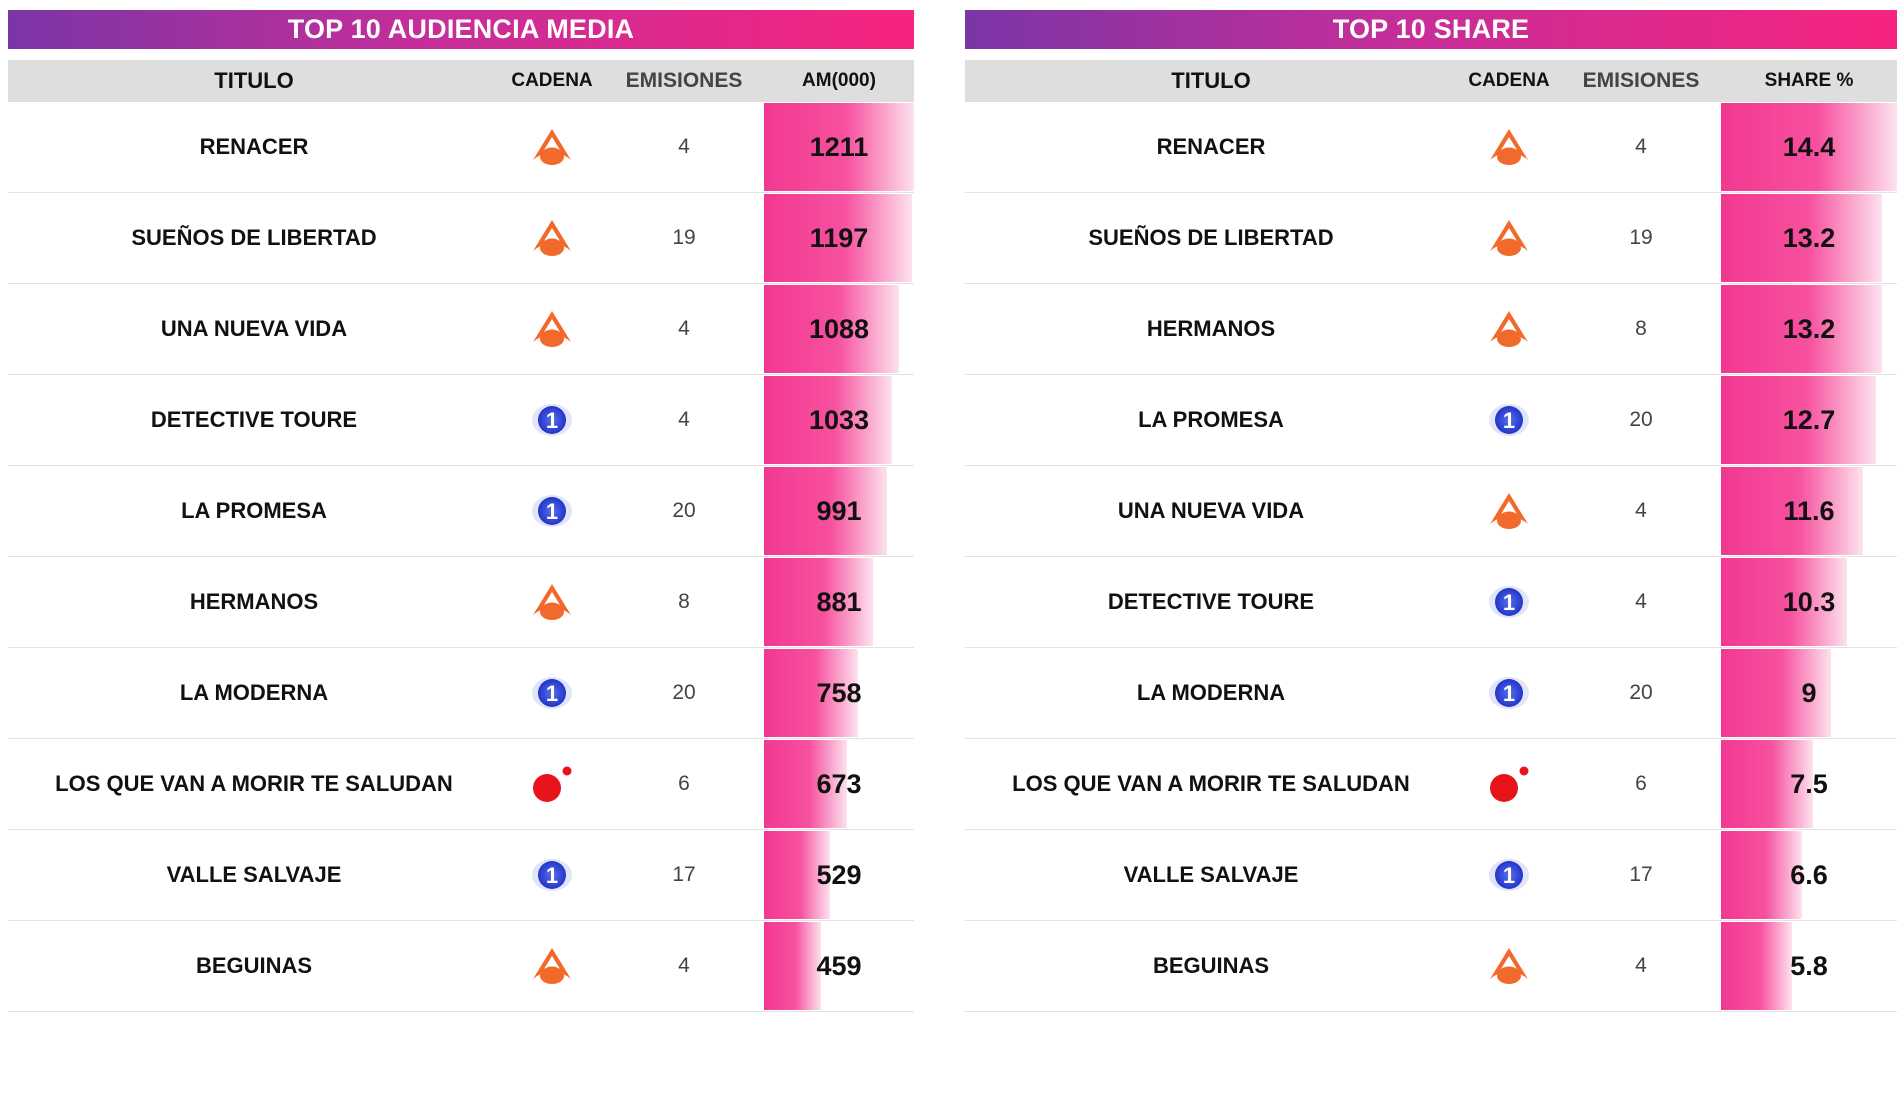 This screenshot has width=1904, height=1100. Describe the element at coordinates (1809, 692) in the screenshot. I see `value-label: 9` at that location.